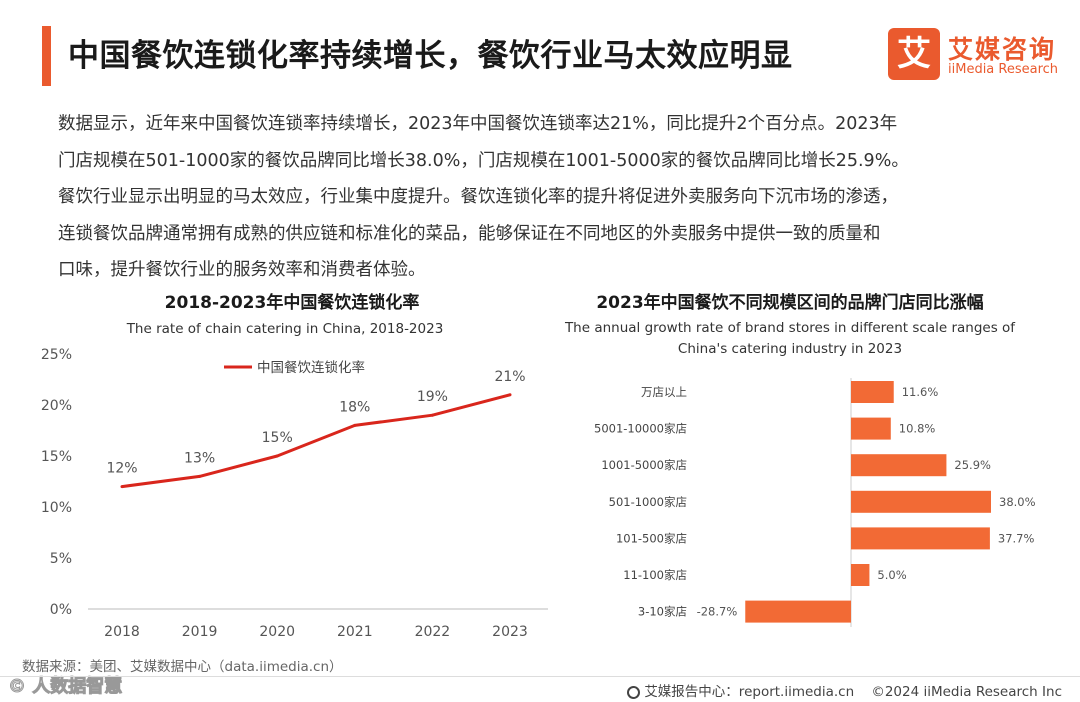 The width and height of the screenshot is (1080, 702). What do you see at coordinates (651, 538) in the screenshot?
I see `bar-category-label: 101-500家店` at bounding box center [651, 538].